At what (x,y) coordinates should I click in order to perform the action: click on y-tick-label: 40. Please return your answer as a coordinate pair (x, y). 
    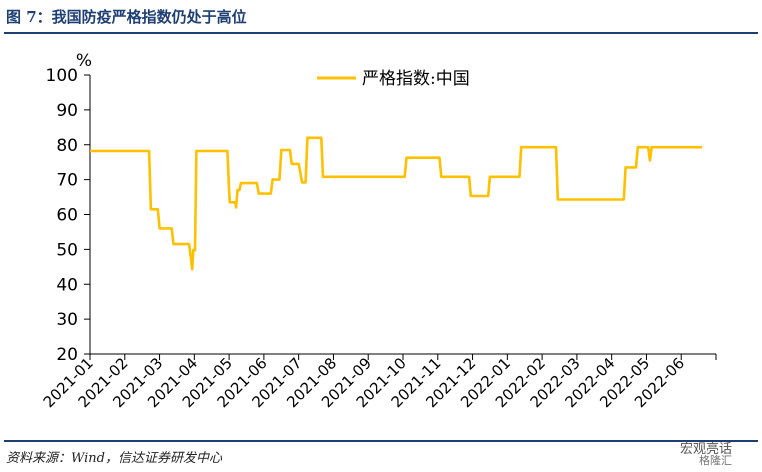
    Looking at the image, I should click on (67, 285).